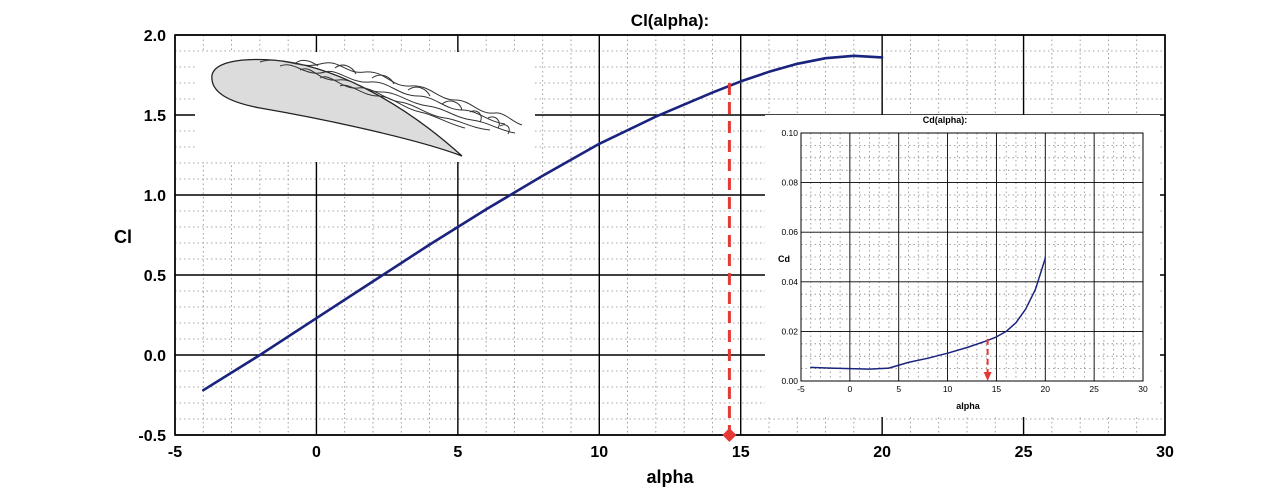 The height and width of the screenshot is (491, 1280). Describe the element at coordinates (741, 452) in the screenshot. I see `main-x-tick-label: 15` at that location.